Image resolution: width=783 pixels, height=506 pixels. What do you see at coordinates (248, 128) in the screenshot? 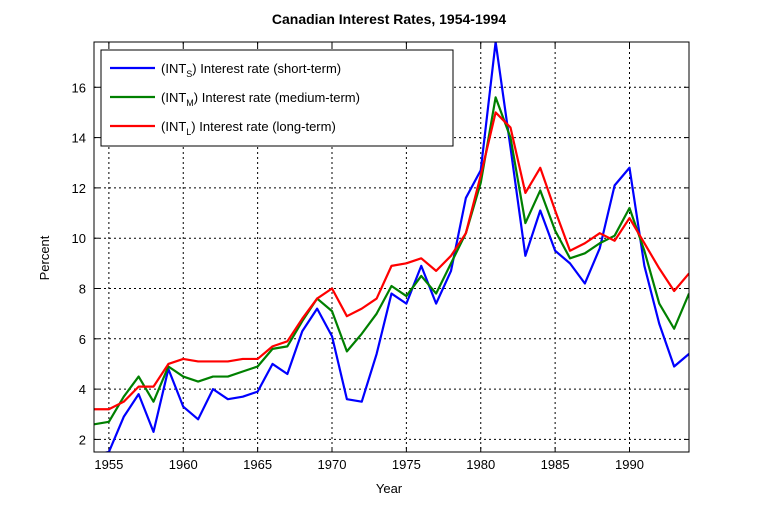
I see `legend-label: (INTL) Interest rate (long-term)` at bounding box center [248, 128].